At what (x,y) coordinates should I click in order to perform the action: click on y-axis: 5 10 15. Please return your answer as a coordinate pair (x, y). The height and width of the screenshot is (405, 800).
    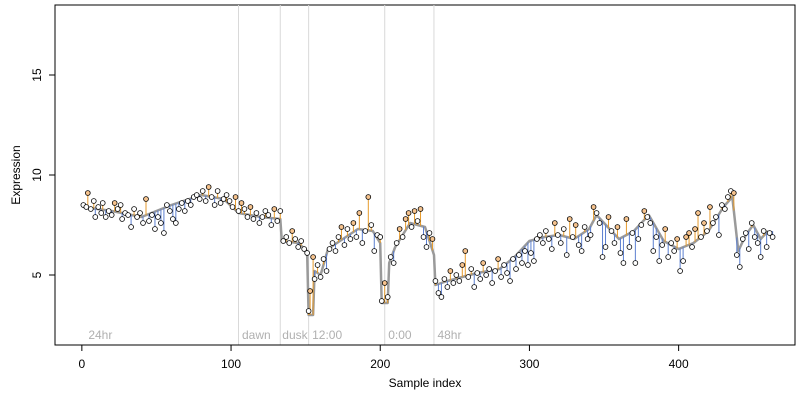
    Looking at the image, I should click on (42, 173).